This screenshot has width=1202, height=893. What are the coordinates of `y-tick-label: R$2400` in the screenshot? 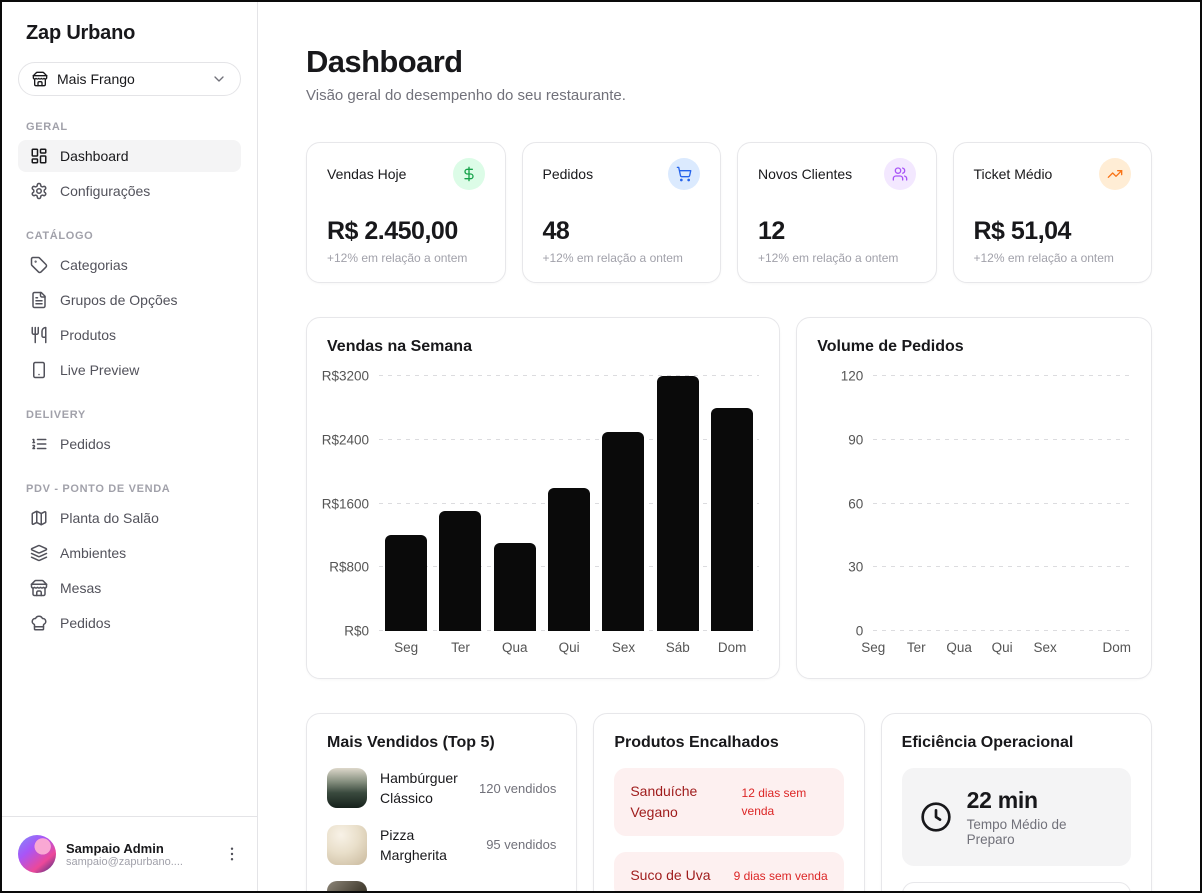 It's located at (345, 440).